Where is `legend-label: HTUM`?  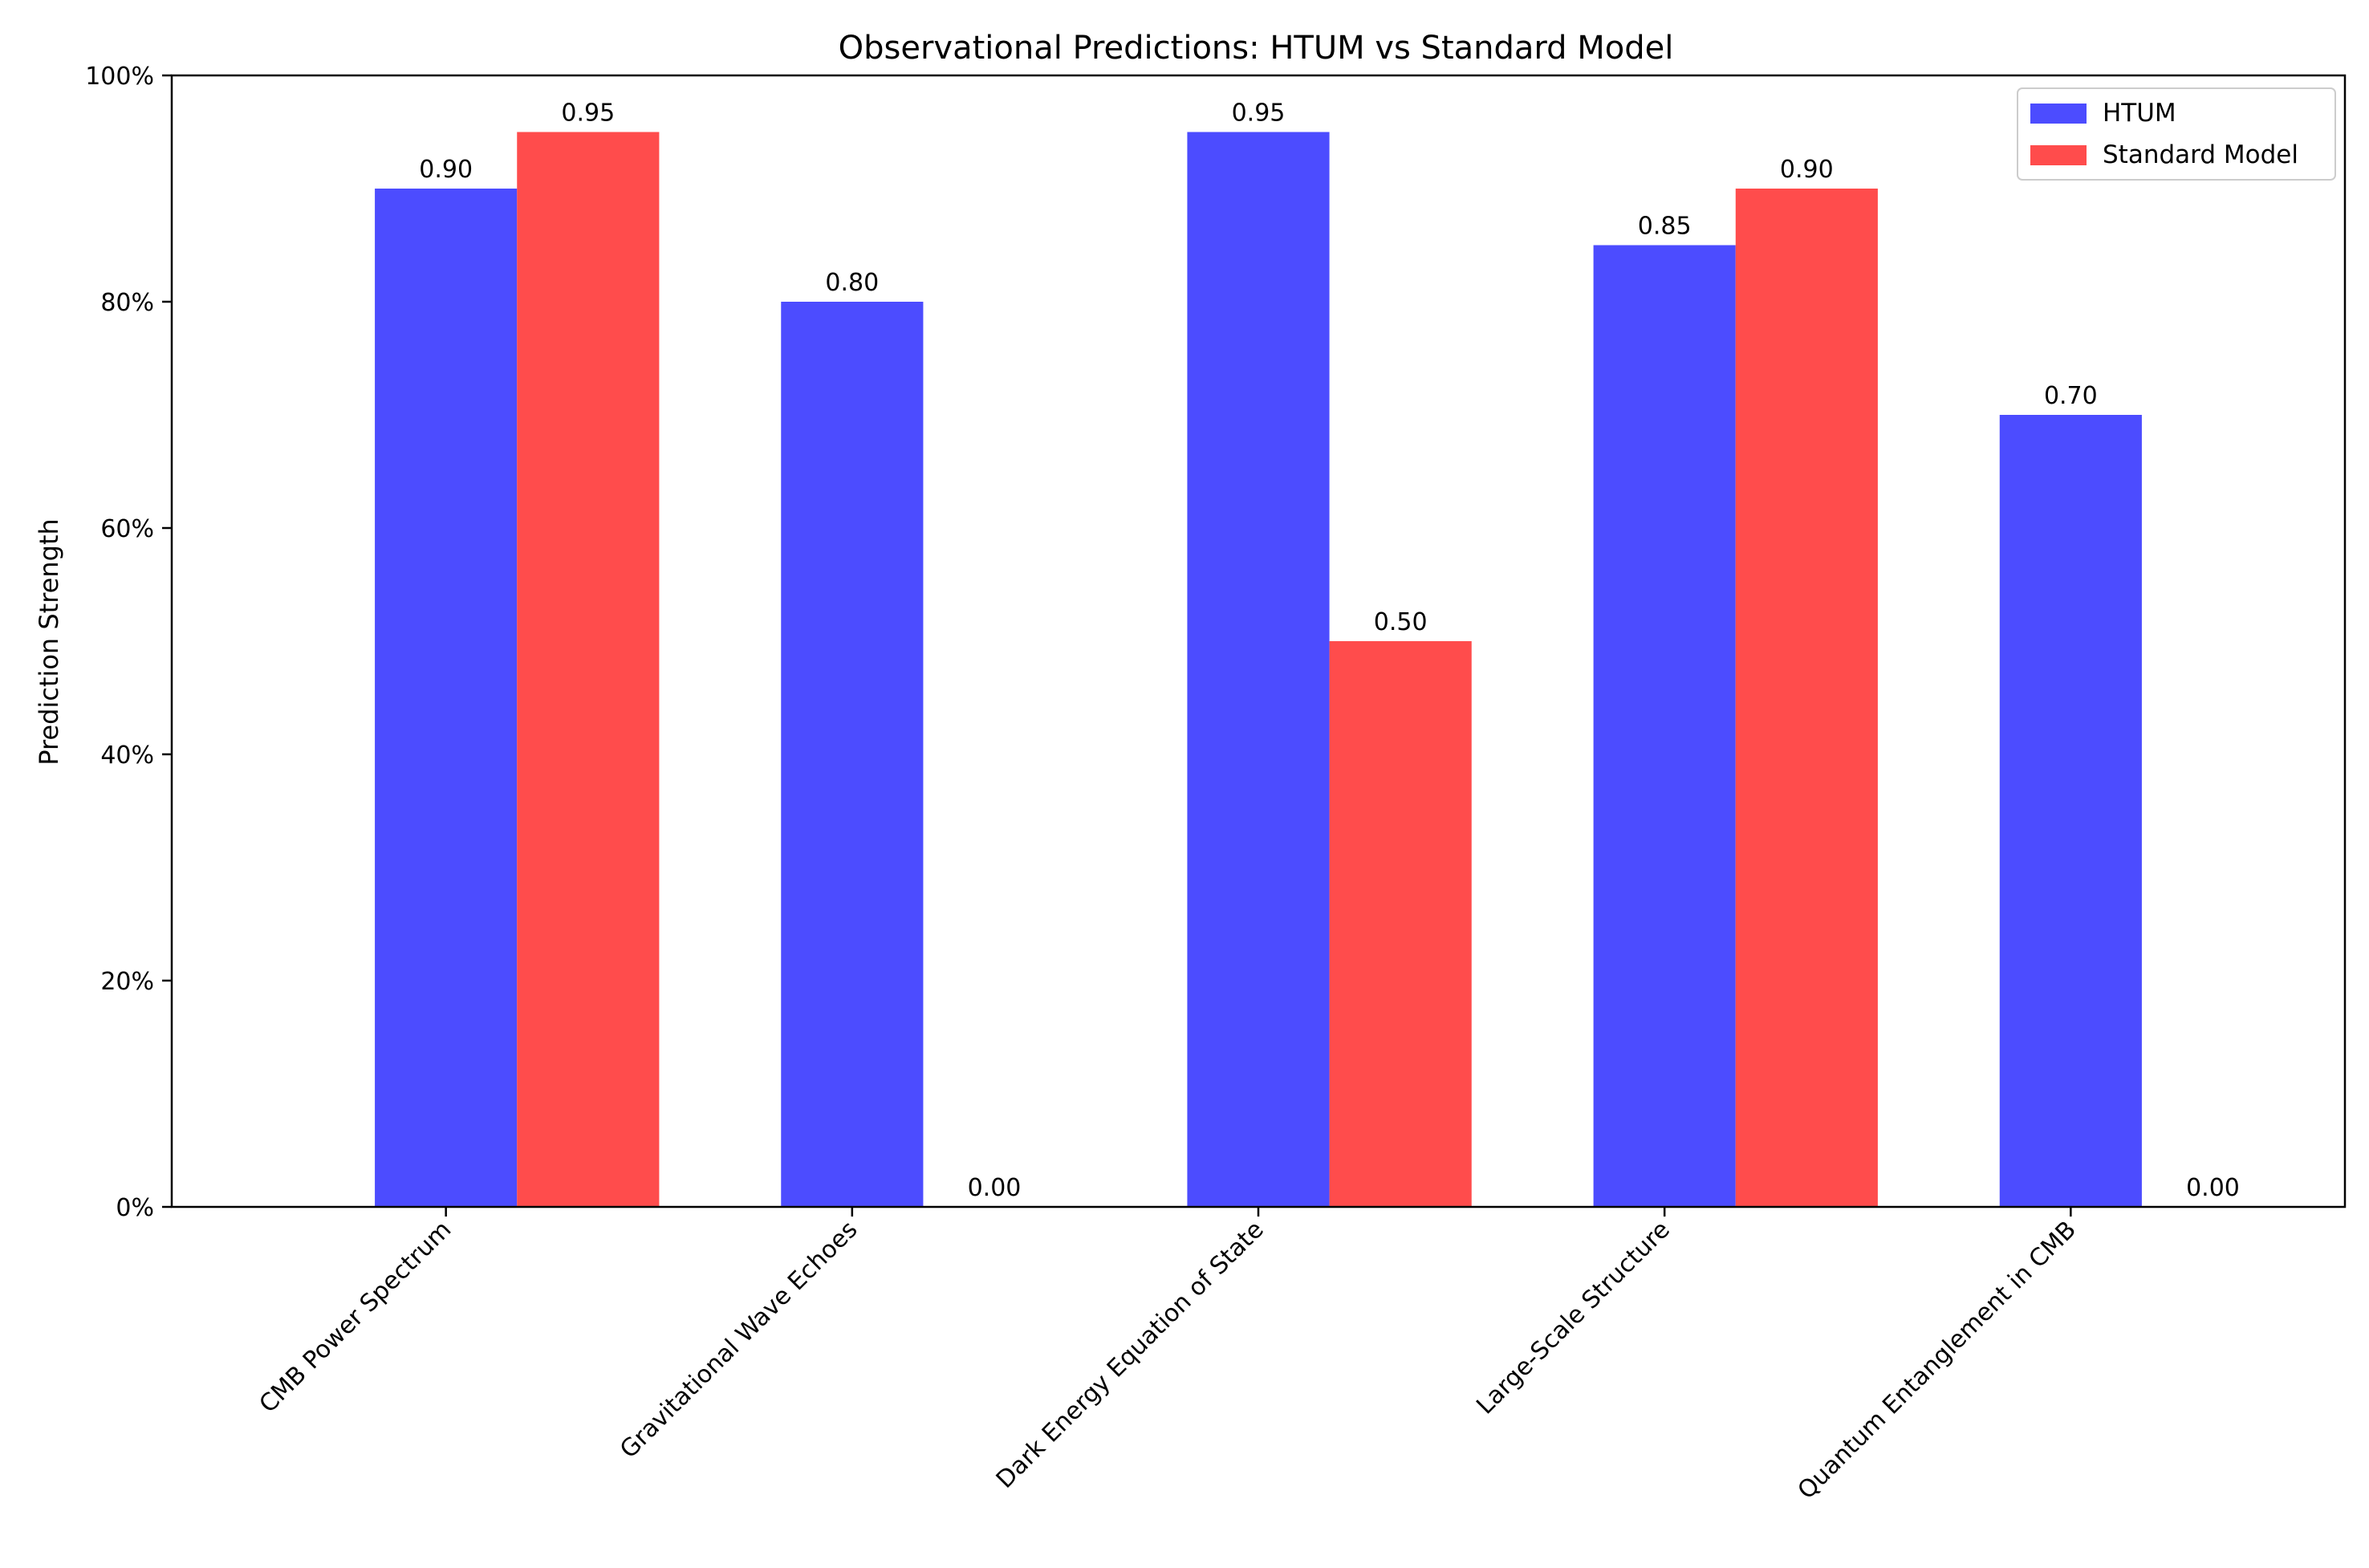 legend-label: HTUM is located at coordinates (2139, 113).